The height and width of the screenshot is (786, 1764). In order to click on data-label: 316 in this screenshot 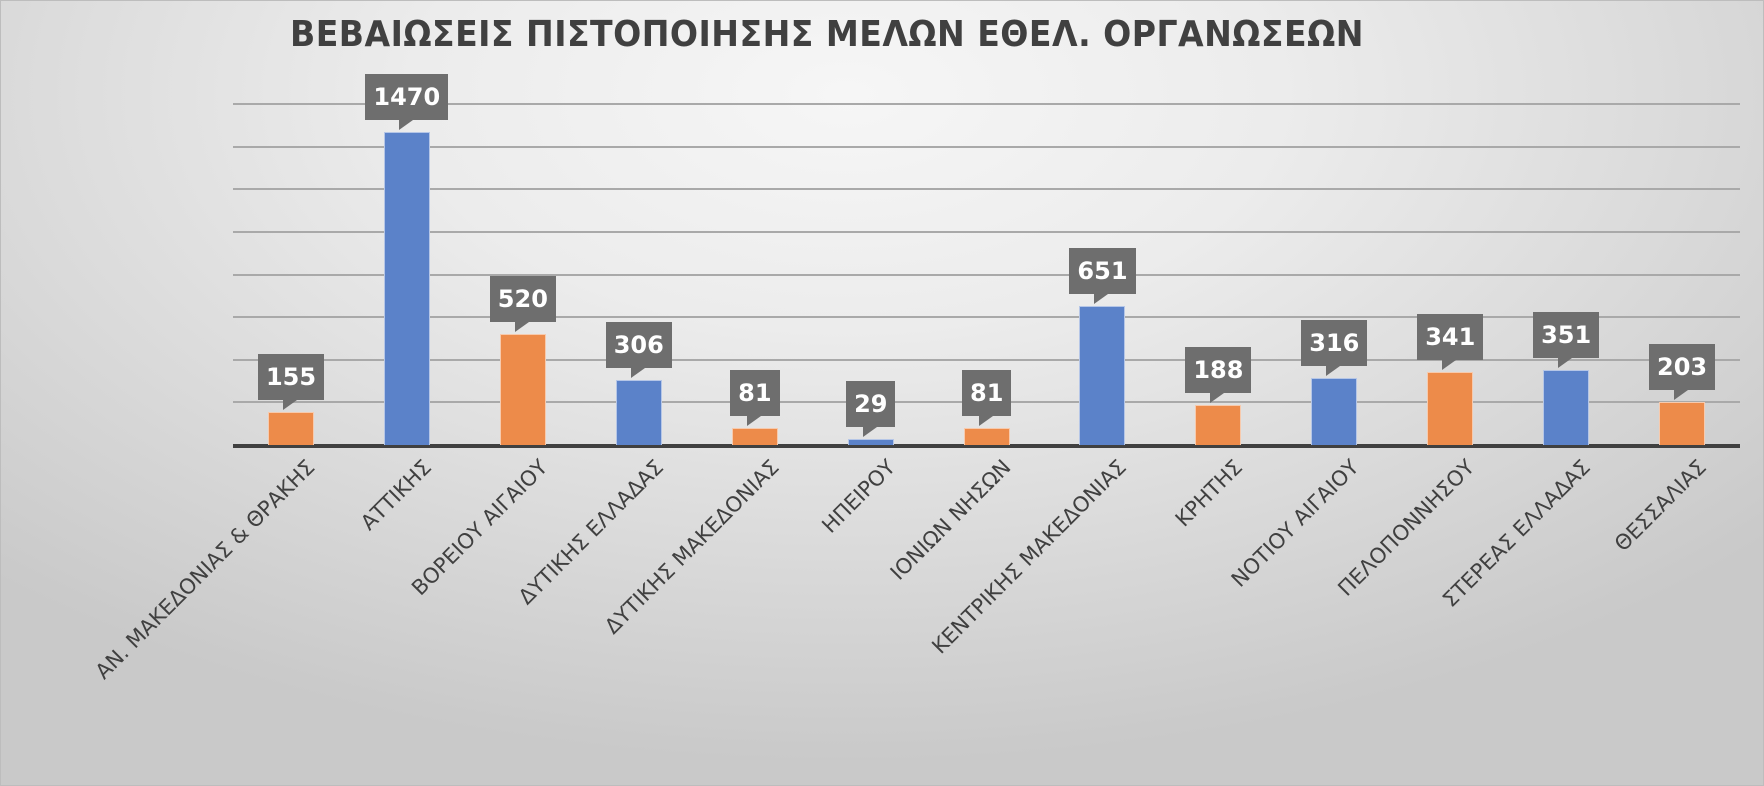, I will do `click(1334, 347)`.